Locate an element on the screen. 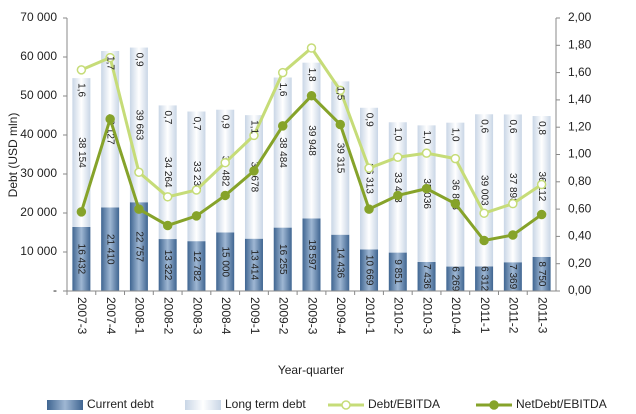  bar-label: 9 851 is located at coordinates (397, 271).